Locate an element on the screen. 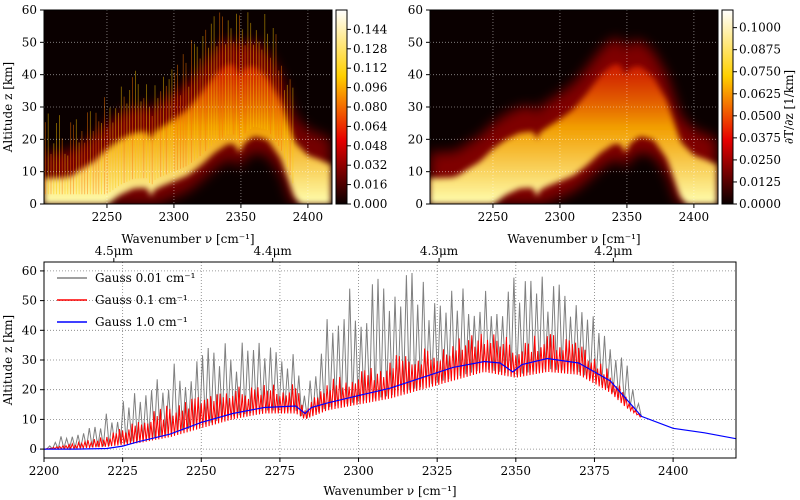  x-tick-label: 2325 is located at coordinates (437, 471).